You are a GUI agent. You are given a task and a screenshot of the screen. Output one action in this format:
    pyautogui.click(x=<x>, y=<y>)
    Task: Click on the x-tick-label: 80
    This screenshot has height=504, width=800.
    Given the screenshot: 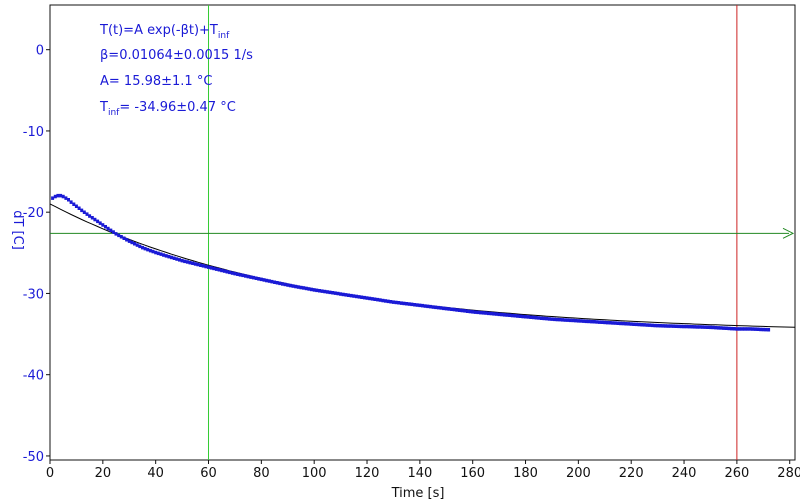 What is the action you would take?
    pyautogui.click(x=261, y=473)
    